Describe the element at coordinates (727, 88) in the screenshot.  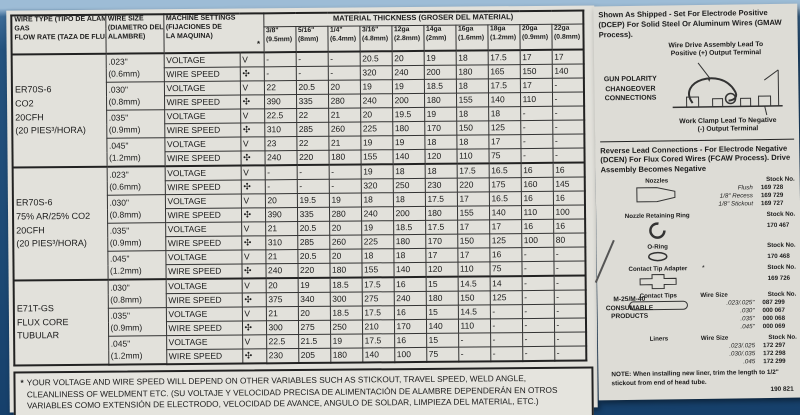
I see `polarity-connections-diagram` at that location.